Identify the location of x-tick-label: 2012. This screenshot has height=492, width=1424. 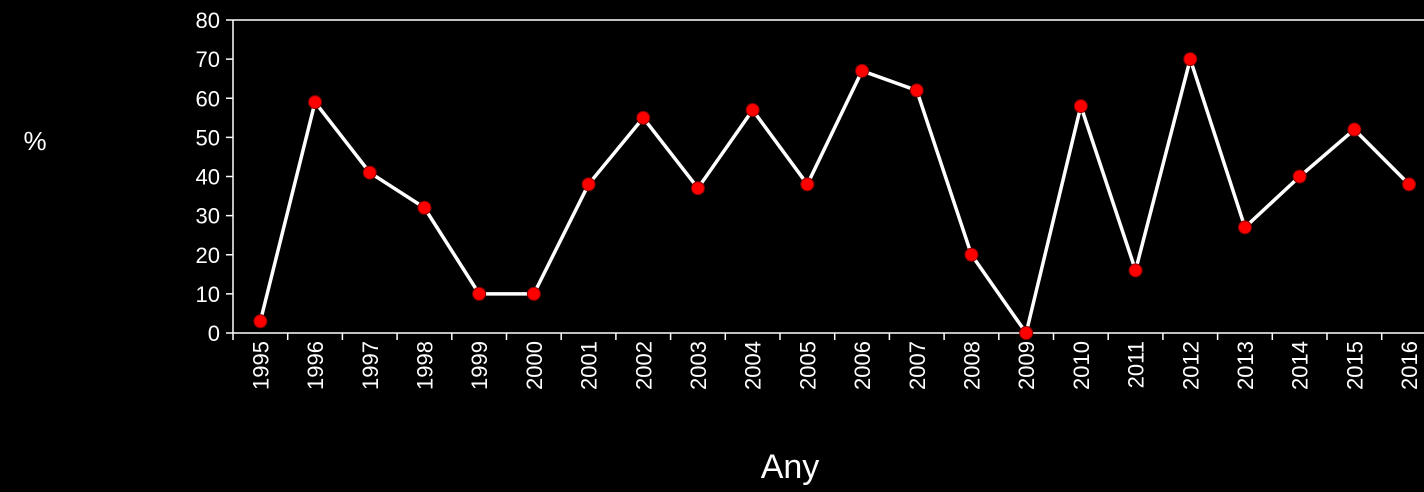
(1190, 365).